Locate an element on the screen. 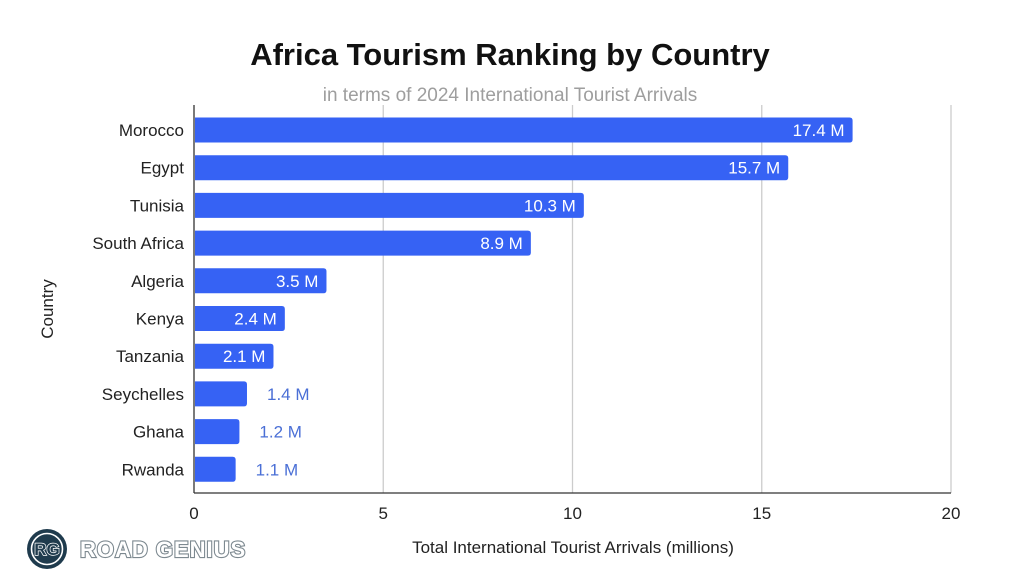 The height and width of the screenshot is (582, 1024). x-tick-label: 20 is located at coordinates (951, 513).